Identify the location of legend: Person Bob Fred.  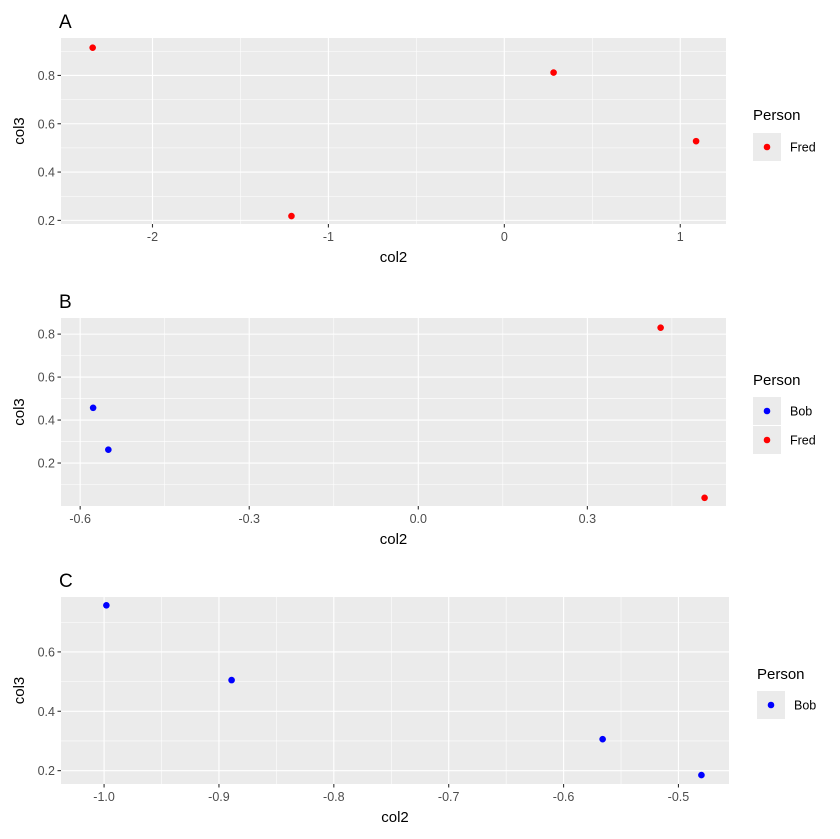
(784, 413).